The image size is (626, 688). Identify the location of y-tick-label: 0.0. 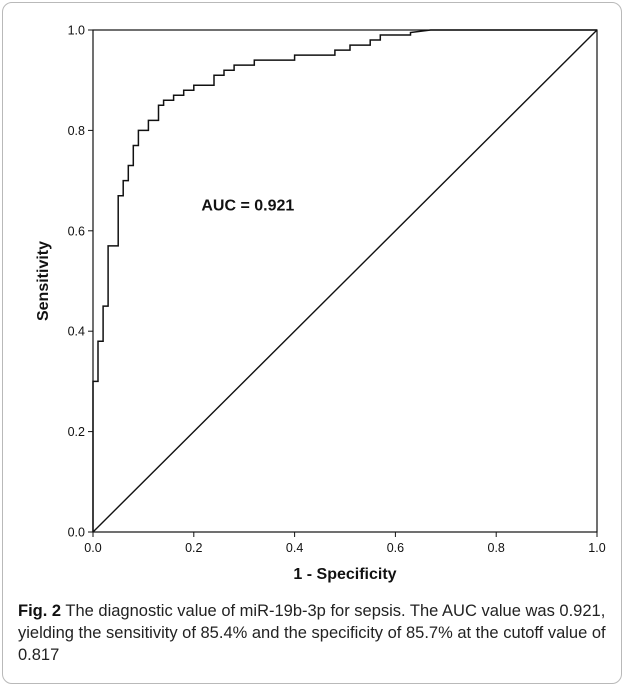
(76, 533).